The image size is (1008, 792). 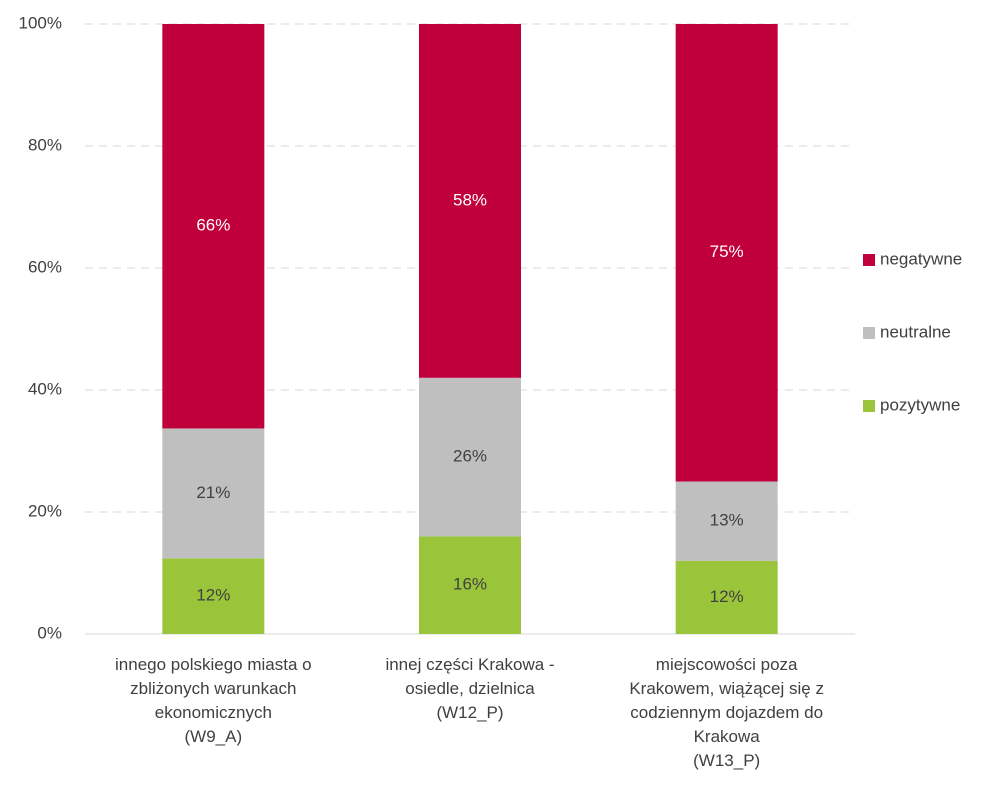 I want to click on legend-label: pozytywne, so click(x=920, y=404).